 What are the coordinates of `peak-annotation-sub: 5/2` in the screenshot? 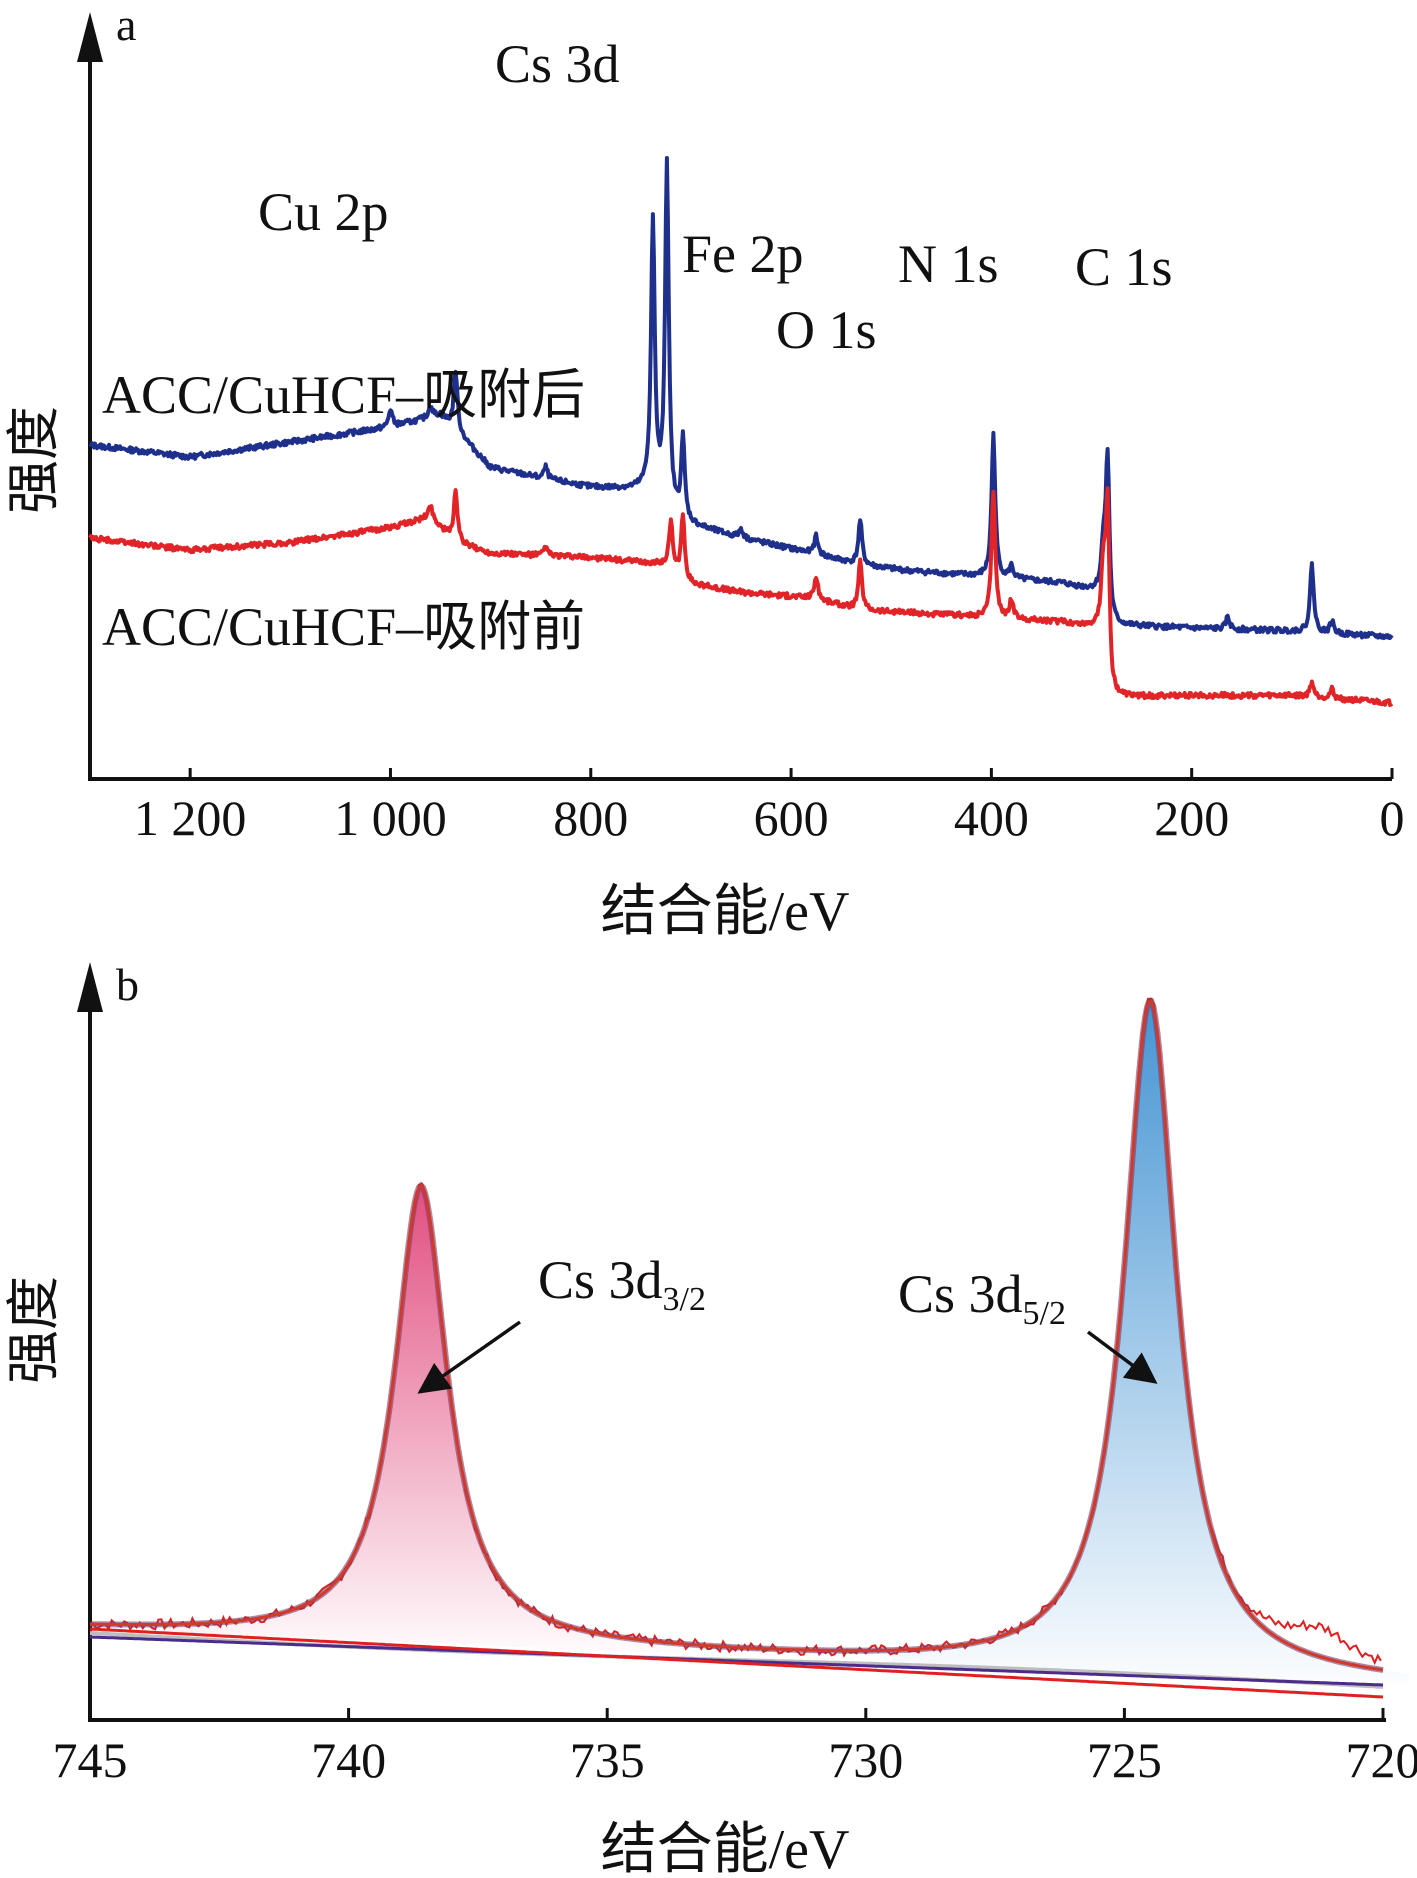 It's located at (1044, 1313).